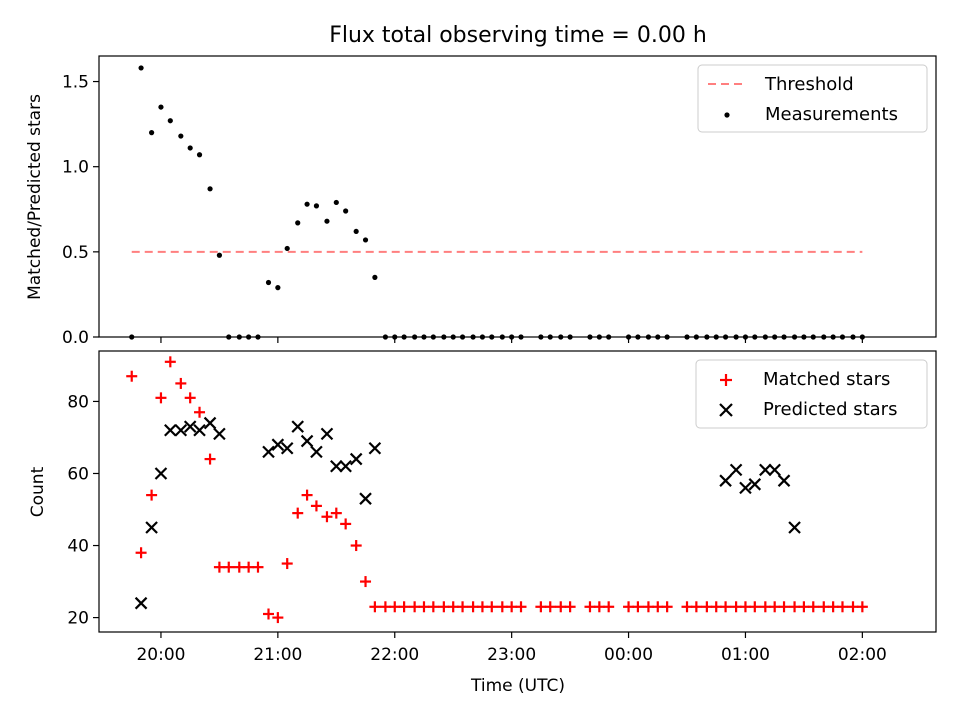 The width and height of the screenshot is (960, 720). I want to click on x-tick-label: 02:00, so click(862, 655).